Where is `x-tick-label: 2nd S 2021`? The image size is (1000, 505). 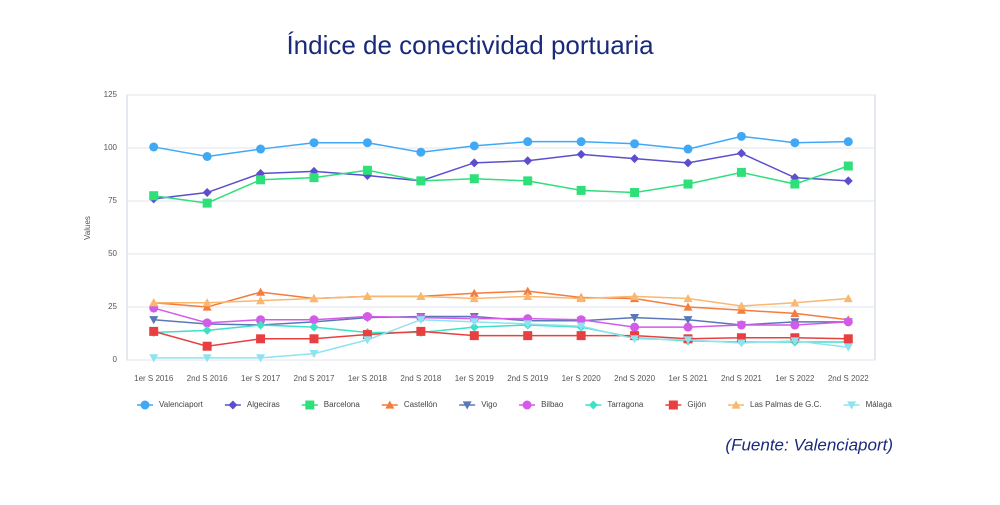 x-tick-label: 2nd S 2021 is located at coordinates (741, 378).